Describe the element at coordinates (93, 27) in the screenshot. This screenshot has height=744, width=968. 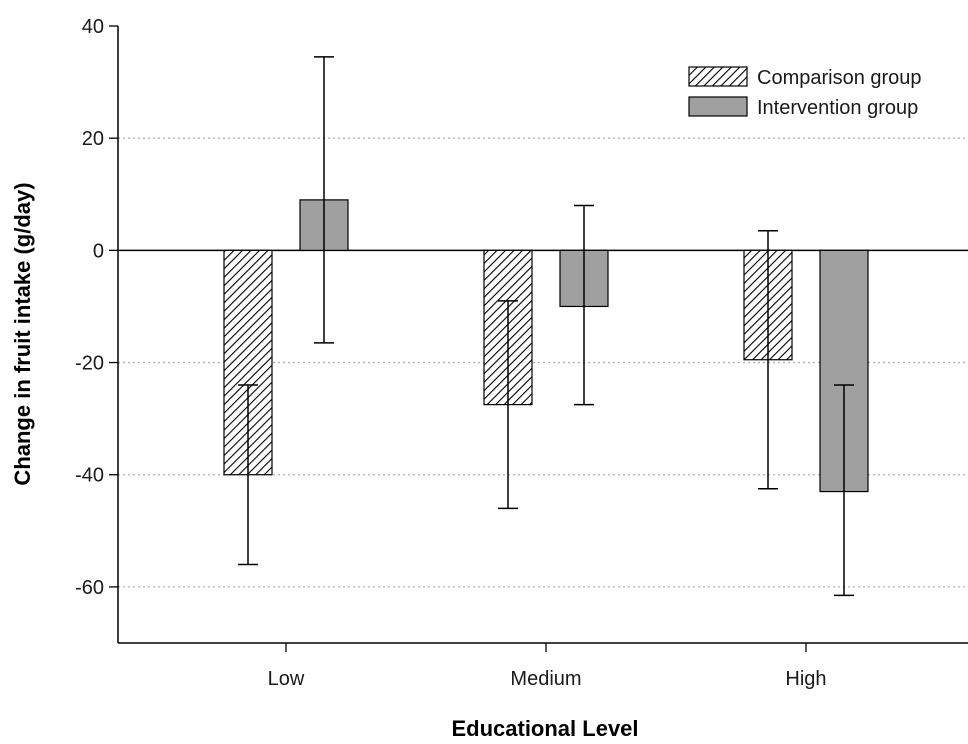
I see `y-tick-label: 40` at that location.